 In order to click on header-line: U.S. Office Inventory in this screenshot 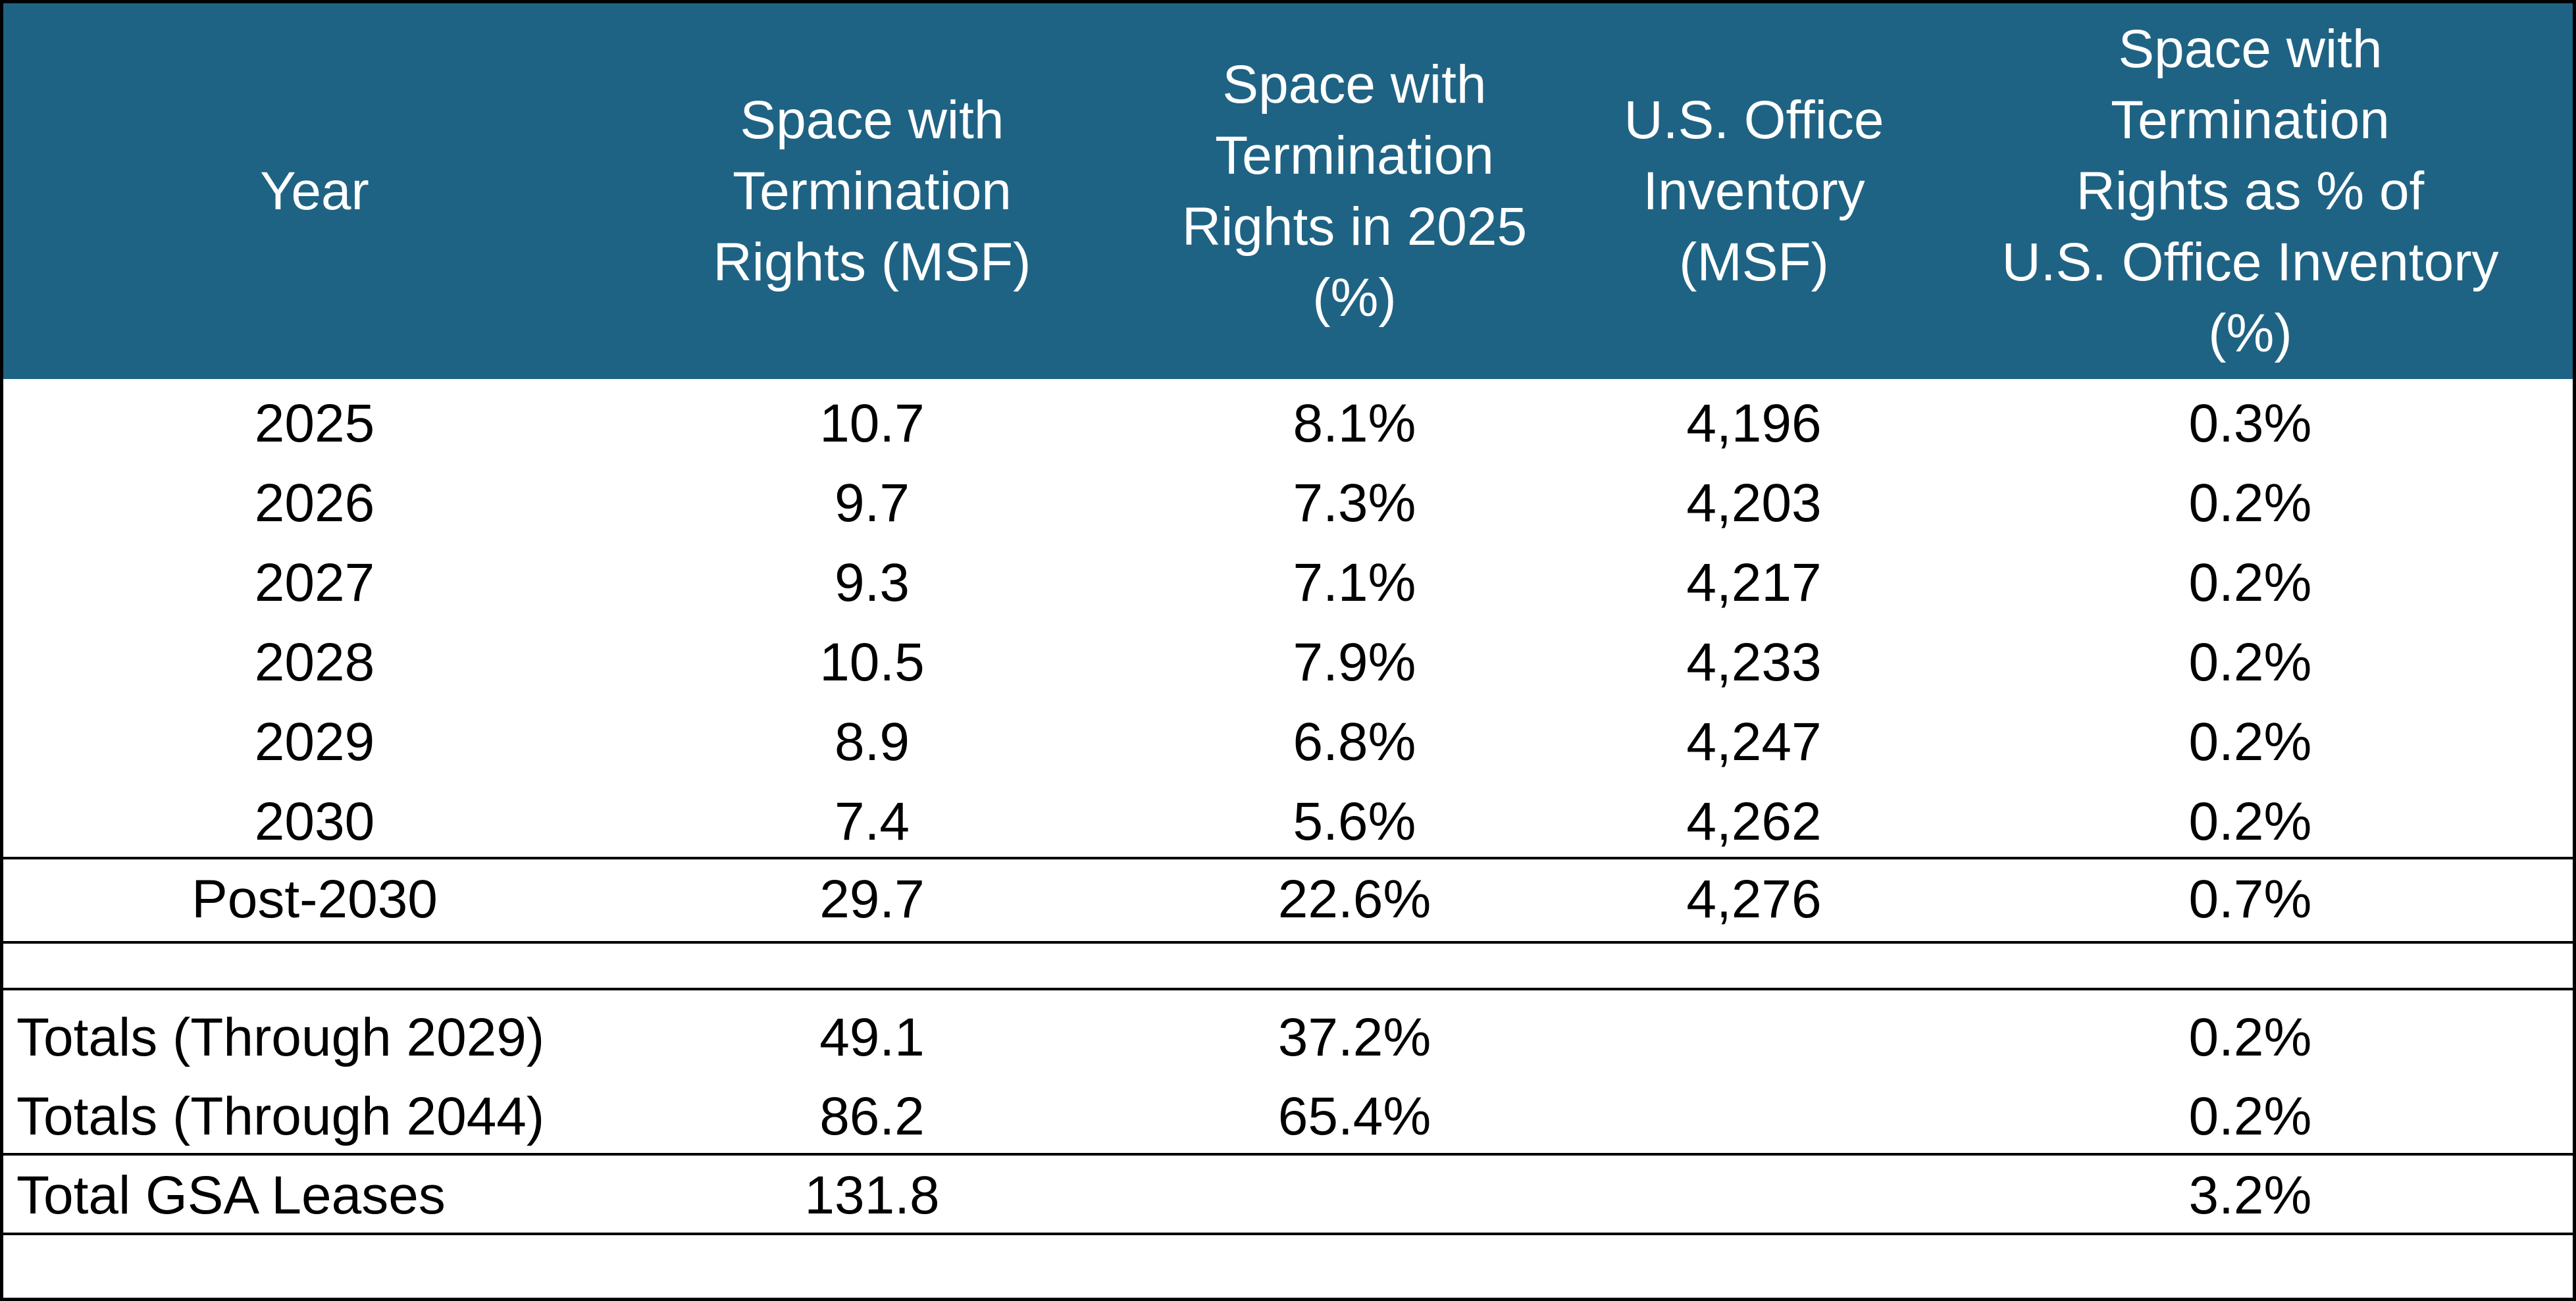, I will do `click(2250, 262)`.